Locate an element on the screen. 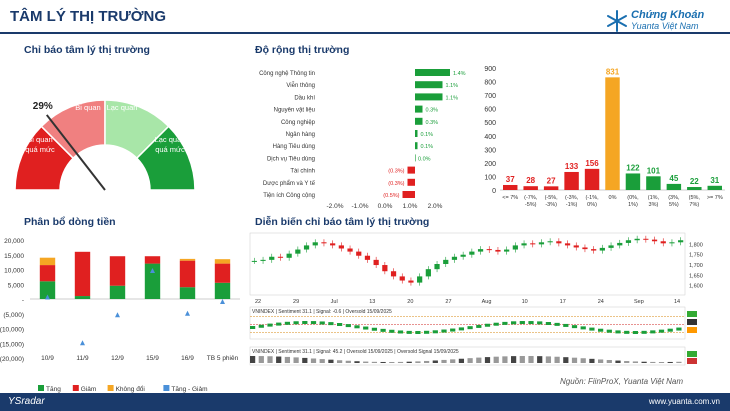  flow-legend-label: Tăng - Giảm is located at coordinates (189, 389).